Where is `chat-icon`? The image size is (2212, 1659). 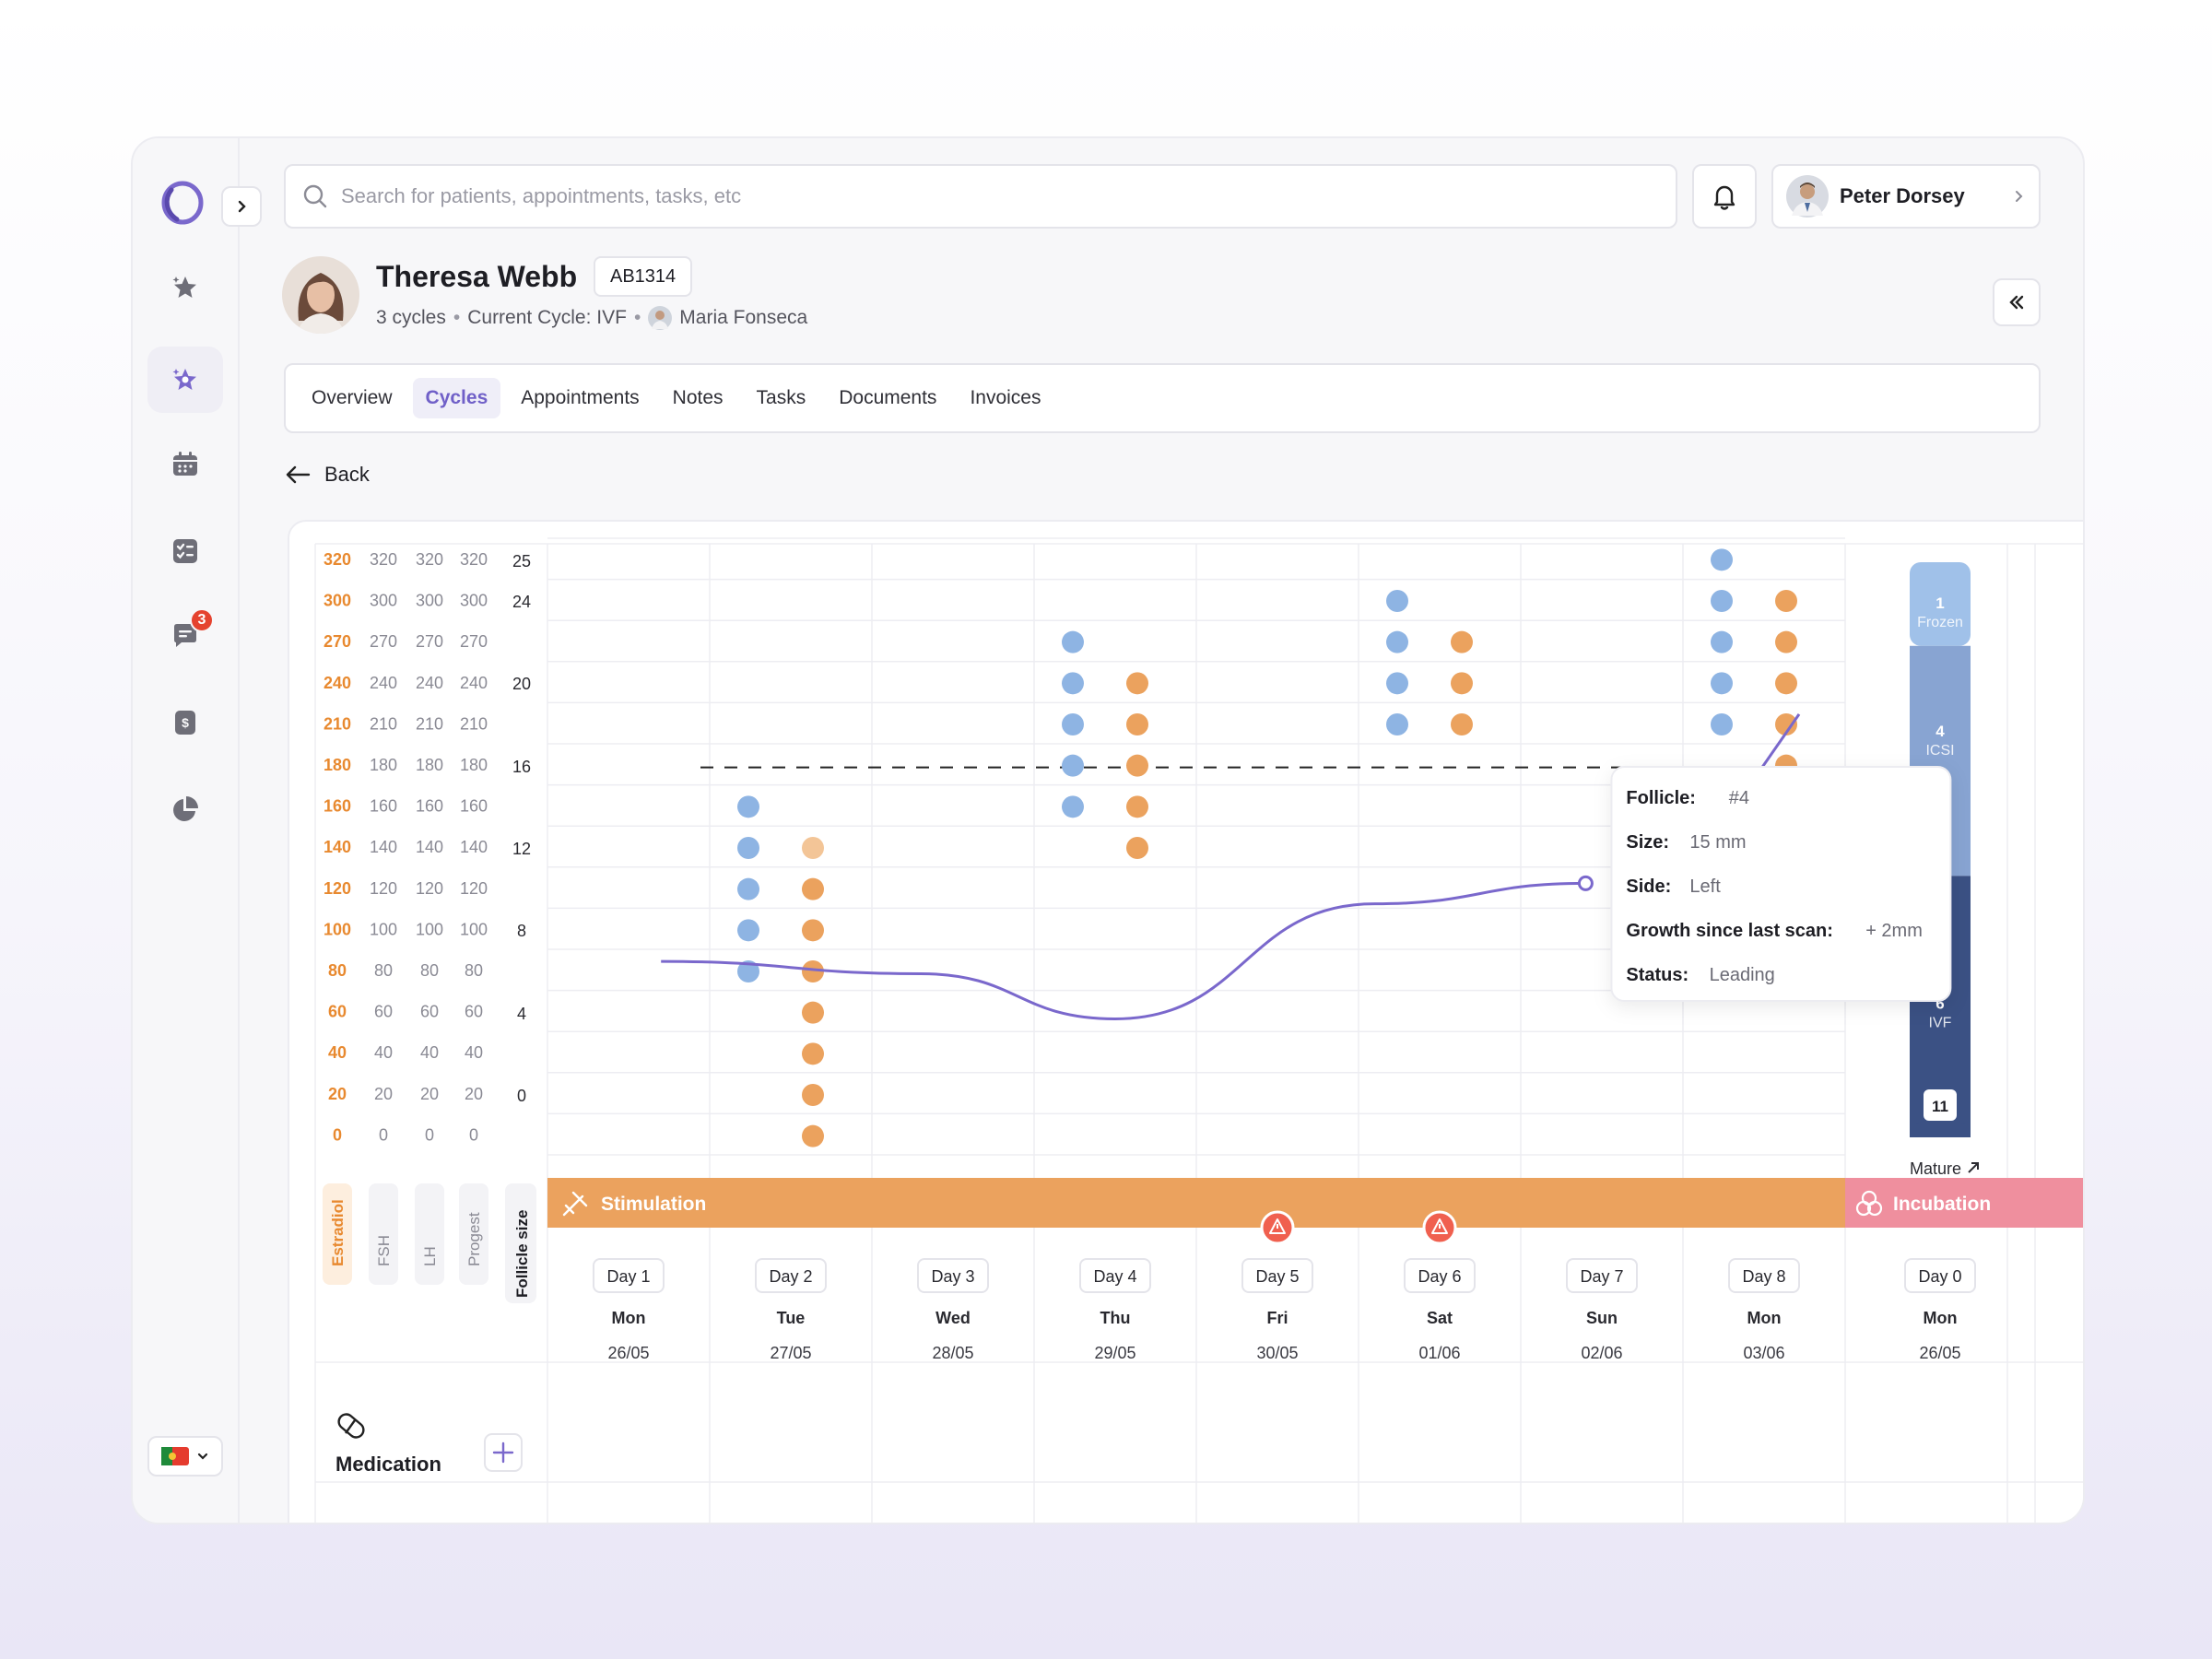
chat-icon is located at coordinates (185, 635).